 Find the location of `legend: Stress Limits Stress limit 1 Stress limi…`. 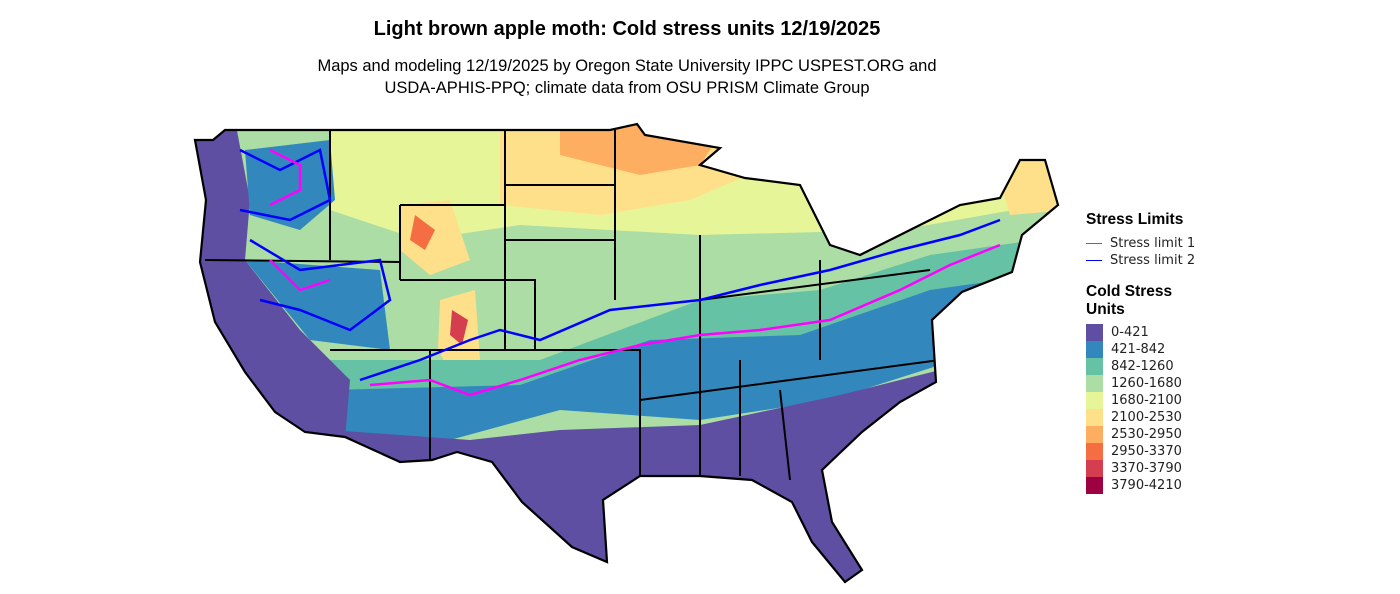

legend: Stress Limits Stress limit 1 Stress limi… is located at coordinates (1140, 352).